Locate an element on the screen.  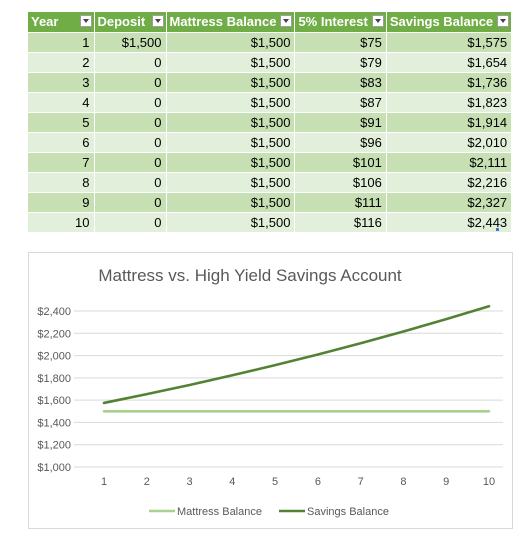
table-cell: 7 is located at coordinates (61, 162).